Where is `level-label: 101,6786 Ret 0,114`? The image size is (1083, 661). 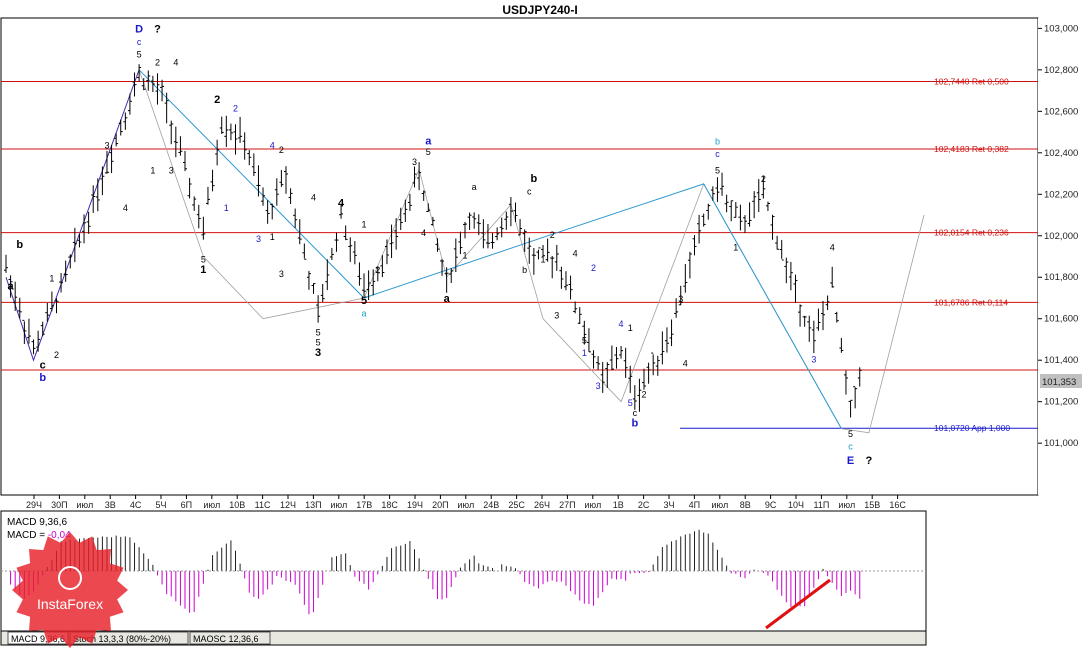 level-label: 101,6786 Ret 0,114 is located at coordinates (971, 302).